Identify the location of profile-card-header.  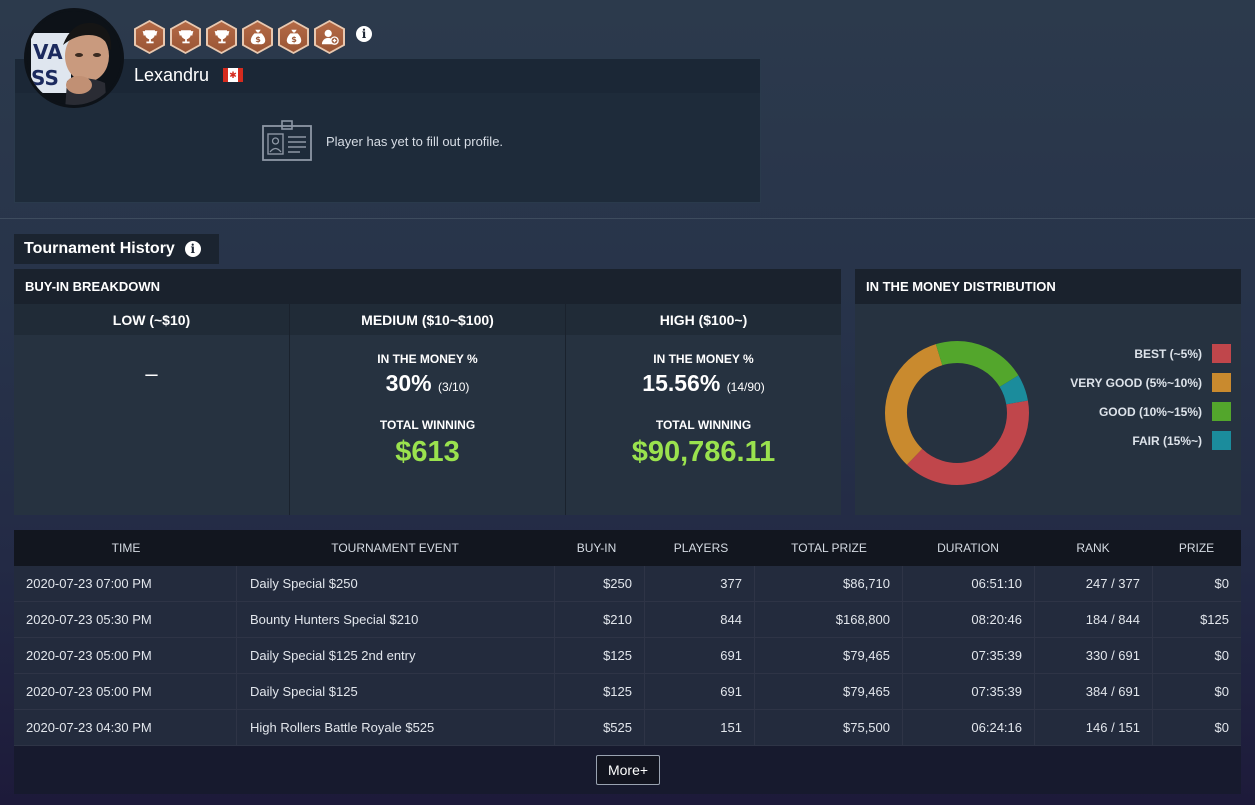
(387, 76).